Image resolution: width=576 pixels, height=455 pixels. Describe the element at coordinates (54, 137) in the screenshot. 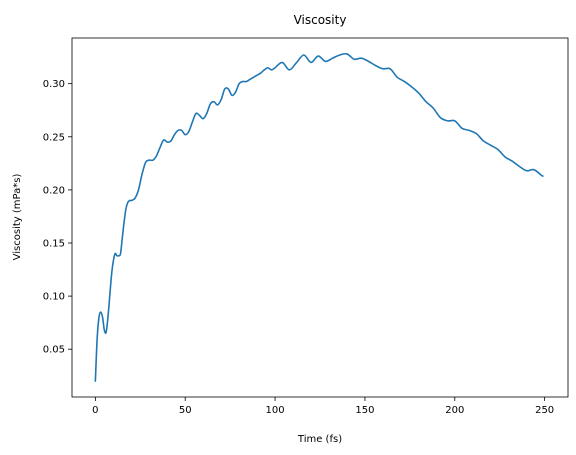

I see `y-tick-label: 0.25` at that location.